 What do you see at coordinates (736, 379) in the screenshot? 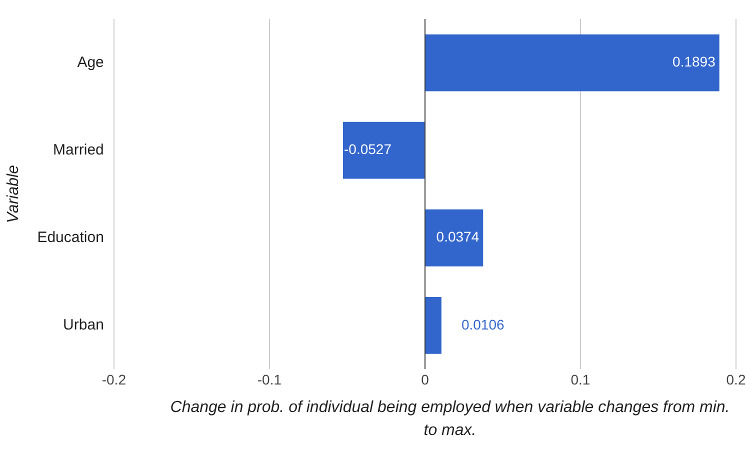
I see `x-tick-label: 0.2` at bounding box center [736, 379].